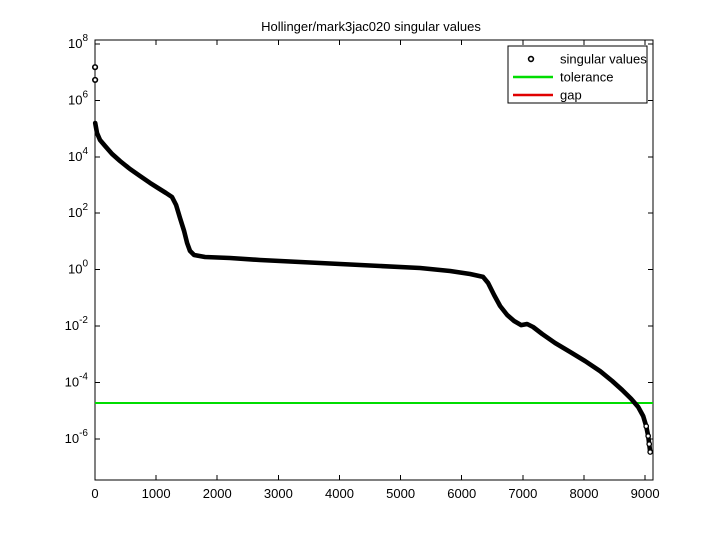 The width and height of the screenshot is (720, 540). Describe the element at coordinates (78, 268) in the screenshot. I see `y-tick-label-10e0: 10⁰` at that location.